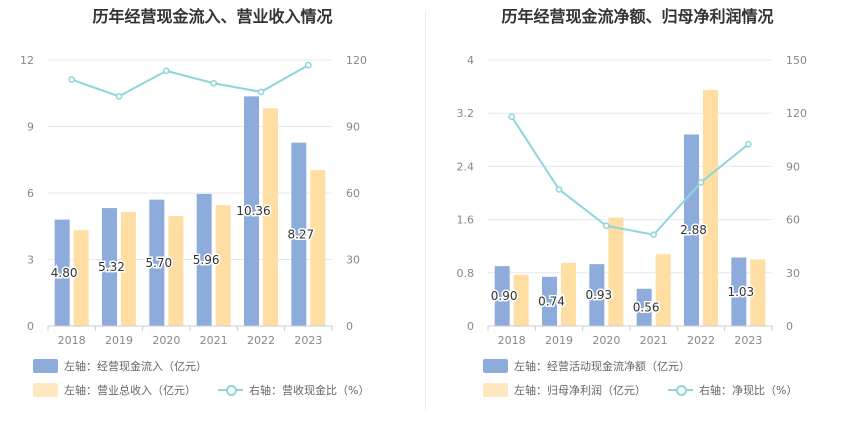 The width and height of the screenshot is (850, 437). I want to click on bar-data-label: 0.90, so click(504, 296).